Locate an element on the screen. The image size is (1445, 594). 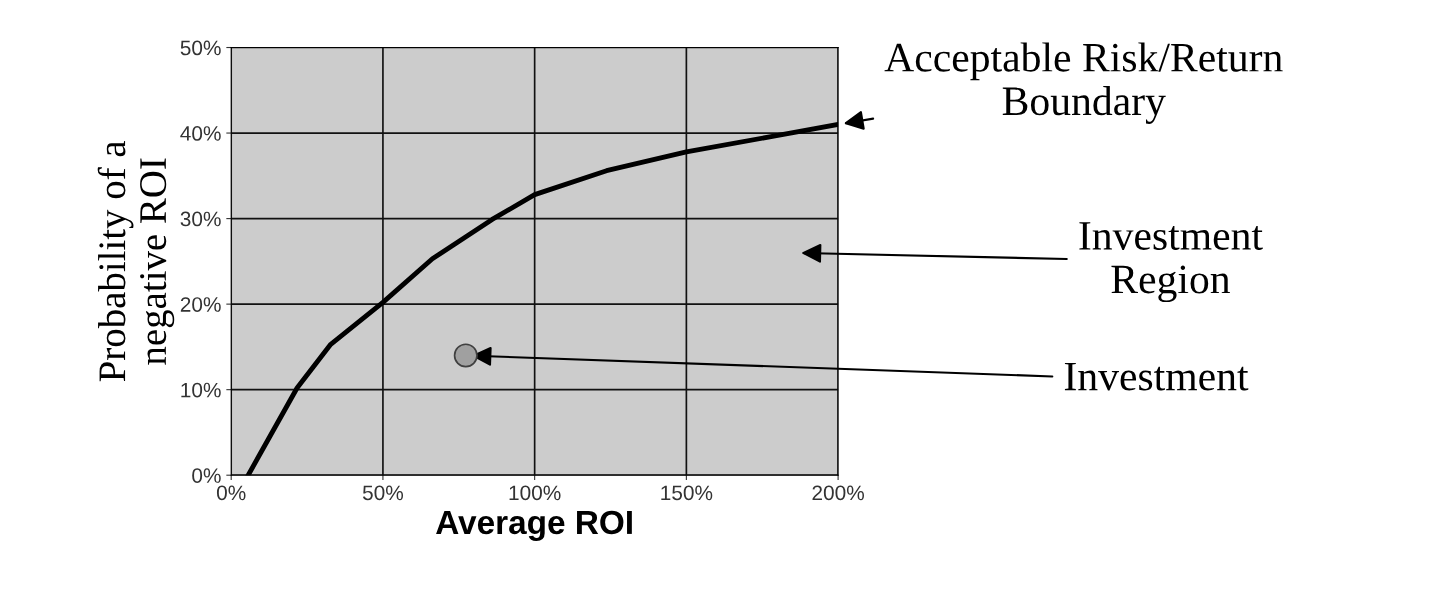
y-axis-title: Probability of a negative ROI is located at coordinates (136, 261).